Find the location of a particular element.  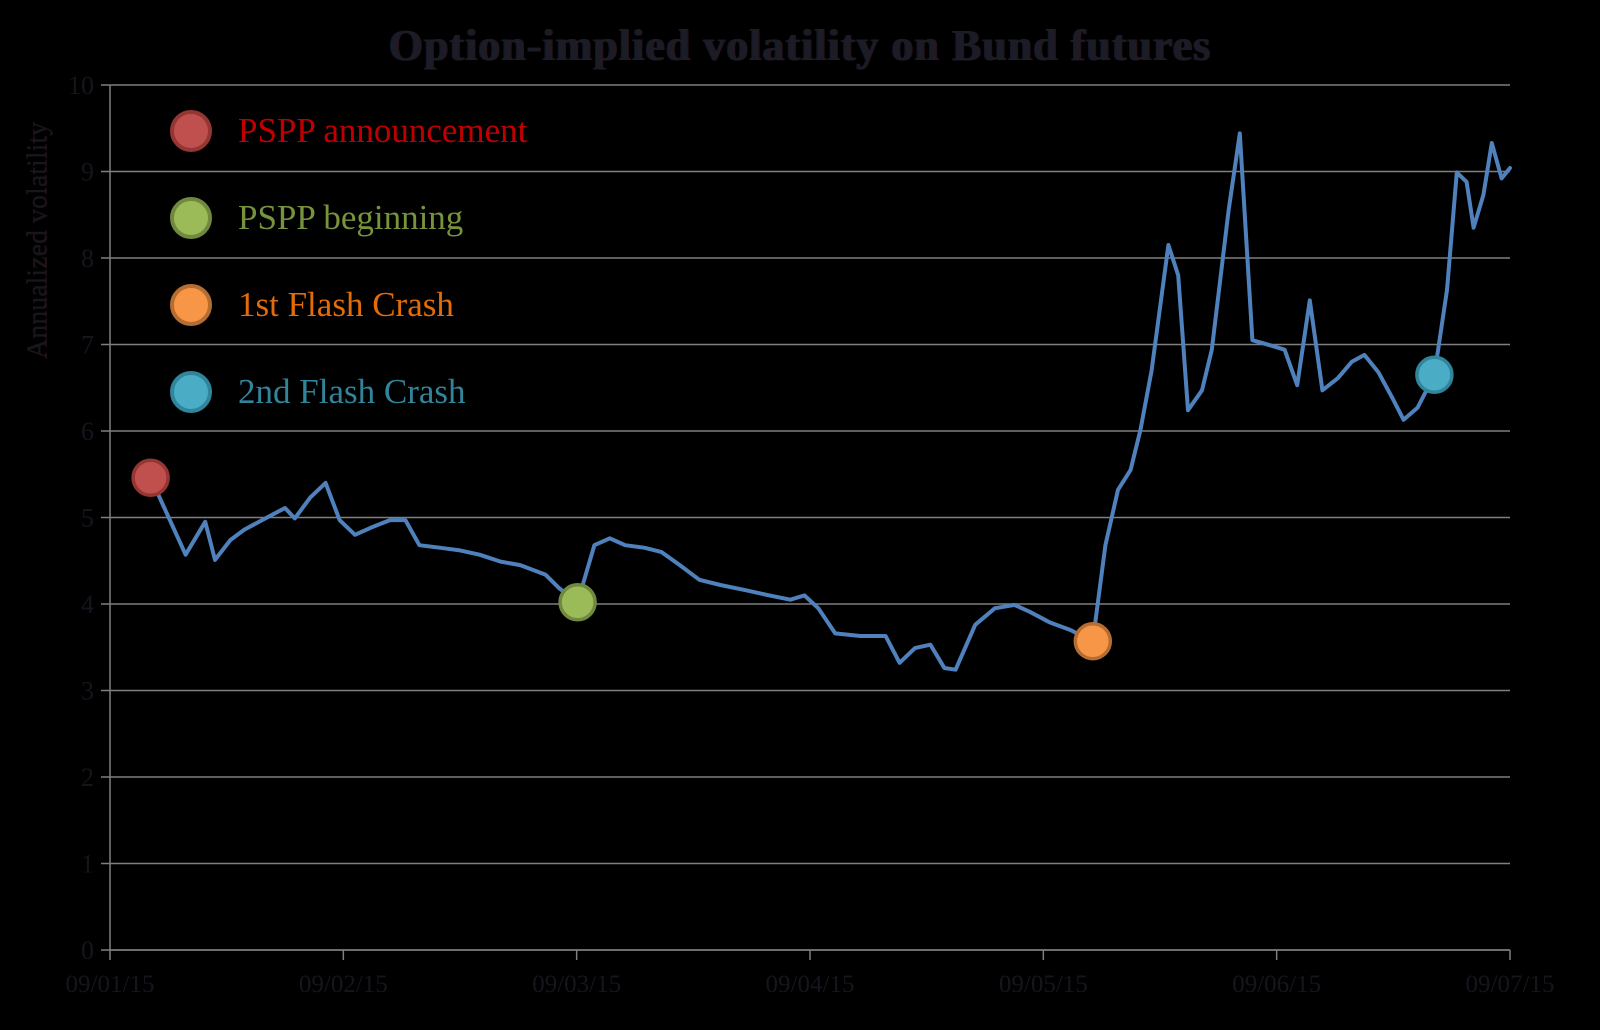

y-tick-label: 4 is located at coordinates (87, 604).